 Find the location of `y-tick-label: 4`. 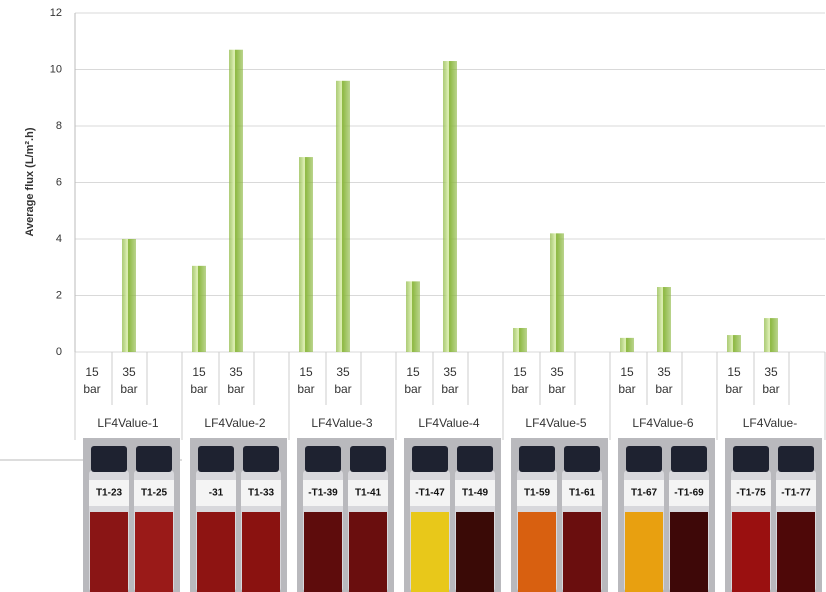

y-tick-label: 4 is located at coordinates (59, 239).